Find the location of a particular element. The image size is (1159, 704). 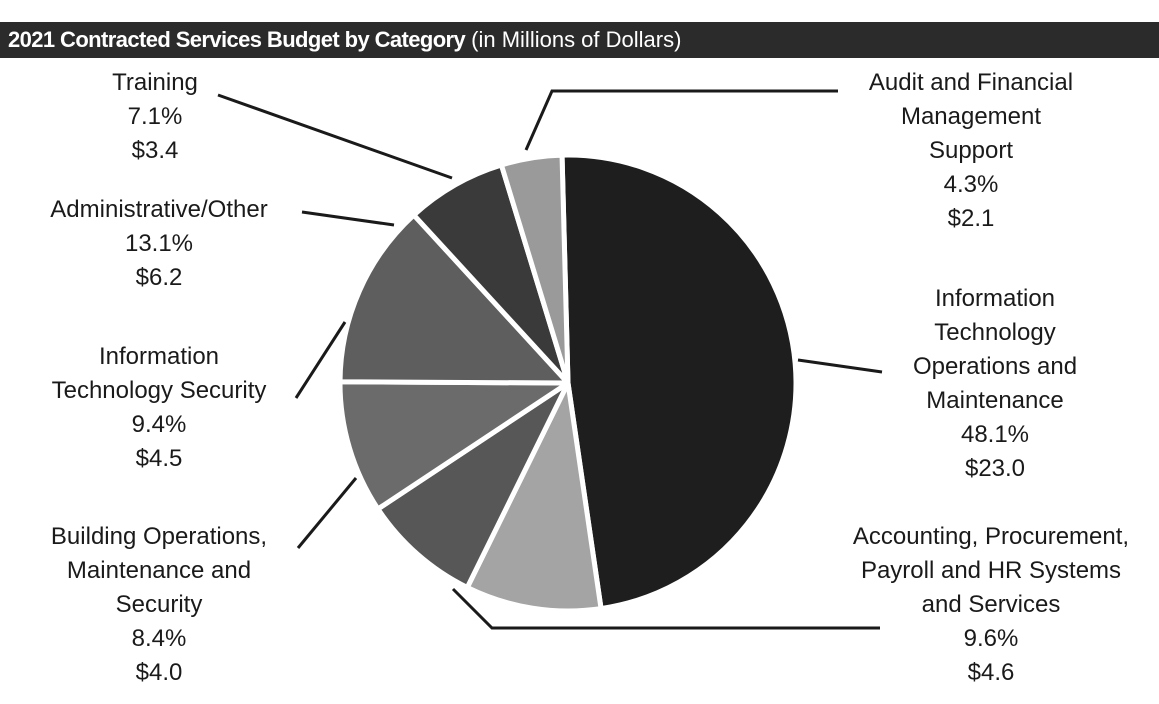

slice-itom is located at coordinates (679, 382).